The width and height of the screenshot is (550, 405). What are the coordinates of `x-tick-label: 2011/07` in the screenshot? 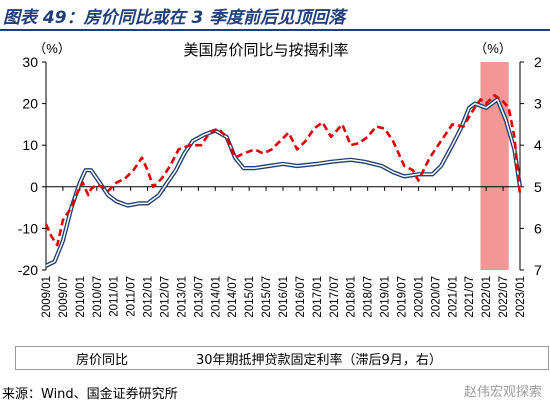 It's located at (132, 296).